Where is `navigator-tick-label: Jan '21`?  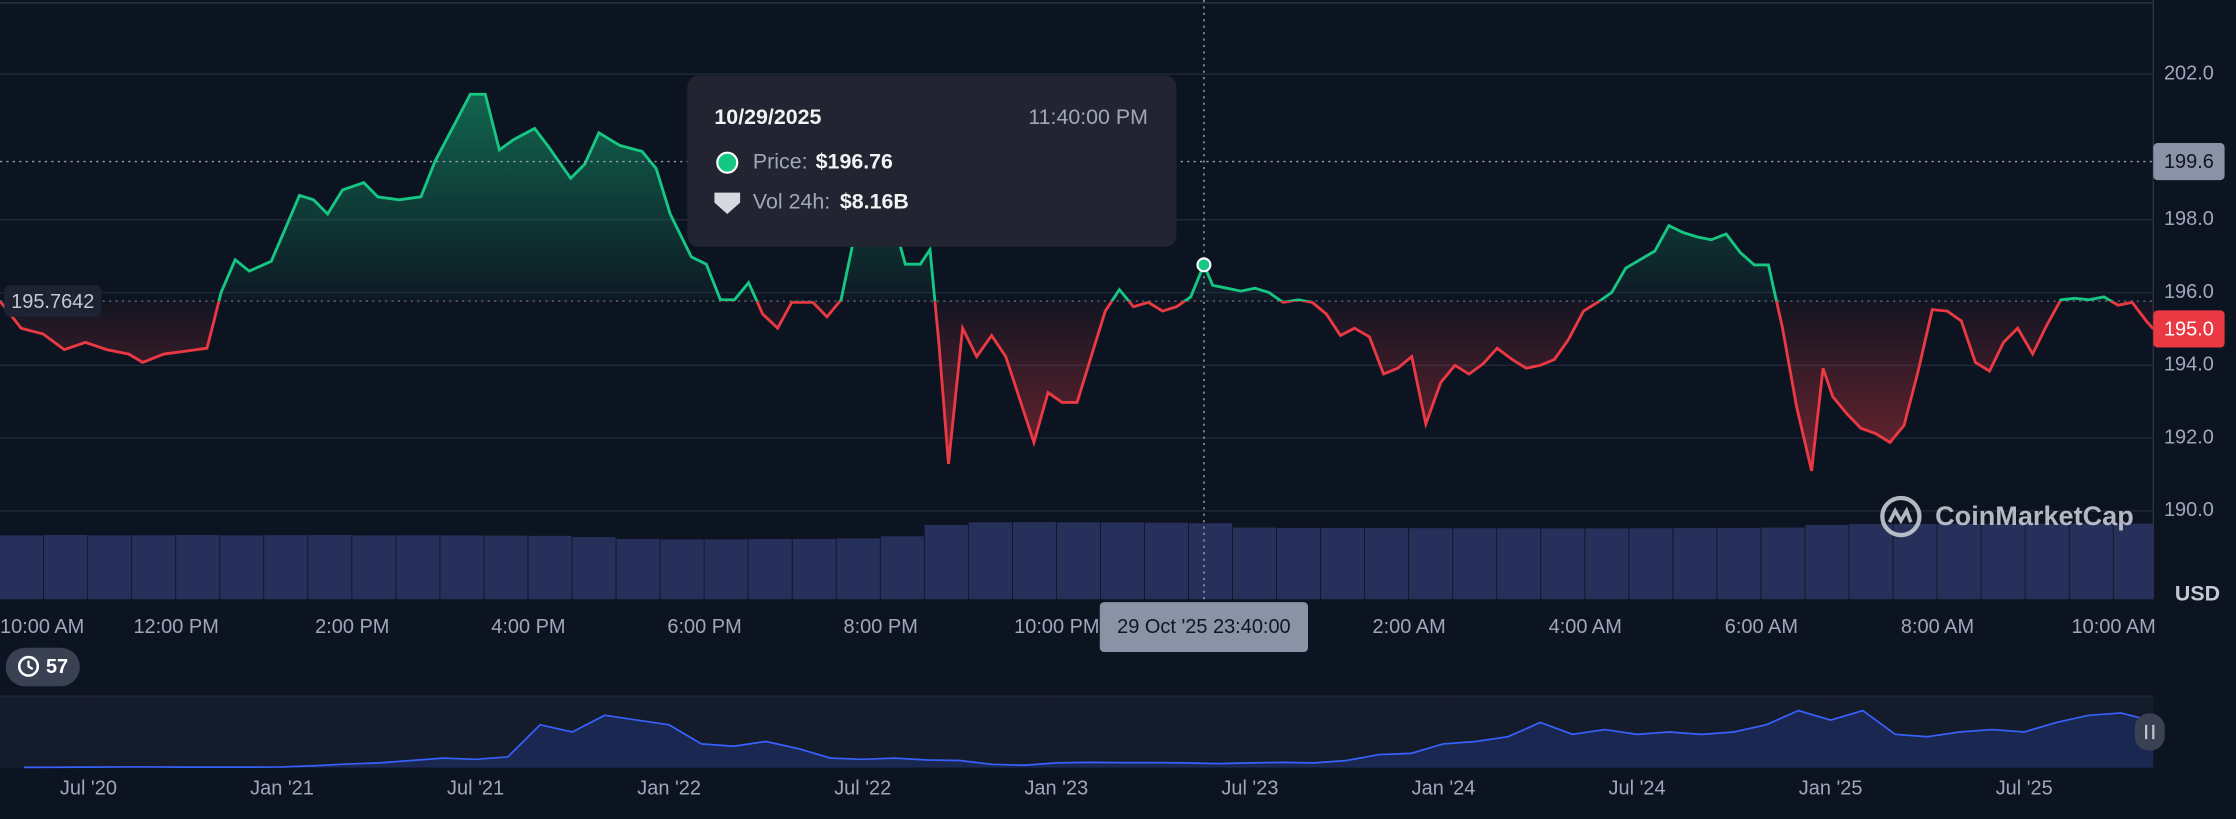
navigator-tick-label: Jan '21 is located at coordinates (282, 788).